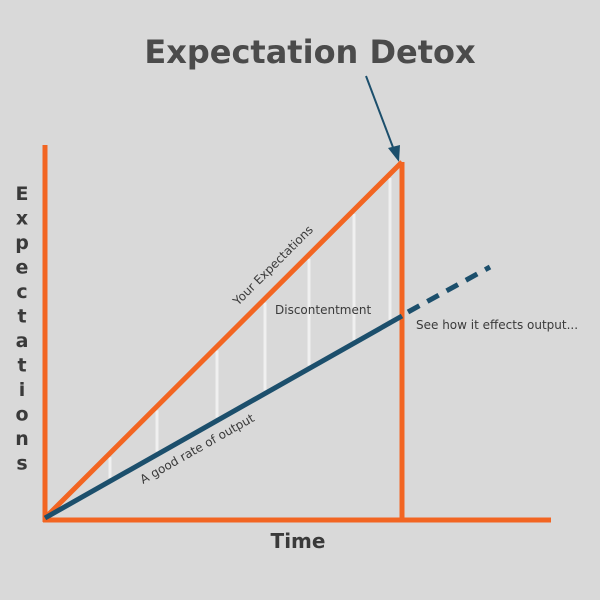 This screenshot has width=600, height=600. Describe the element at coordinates (323, 310) in the screenshot. I see `discontentment-label: Discontentment` at that location.